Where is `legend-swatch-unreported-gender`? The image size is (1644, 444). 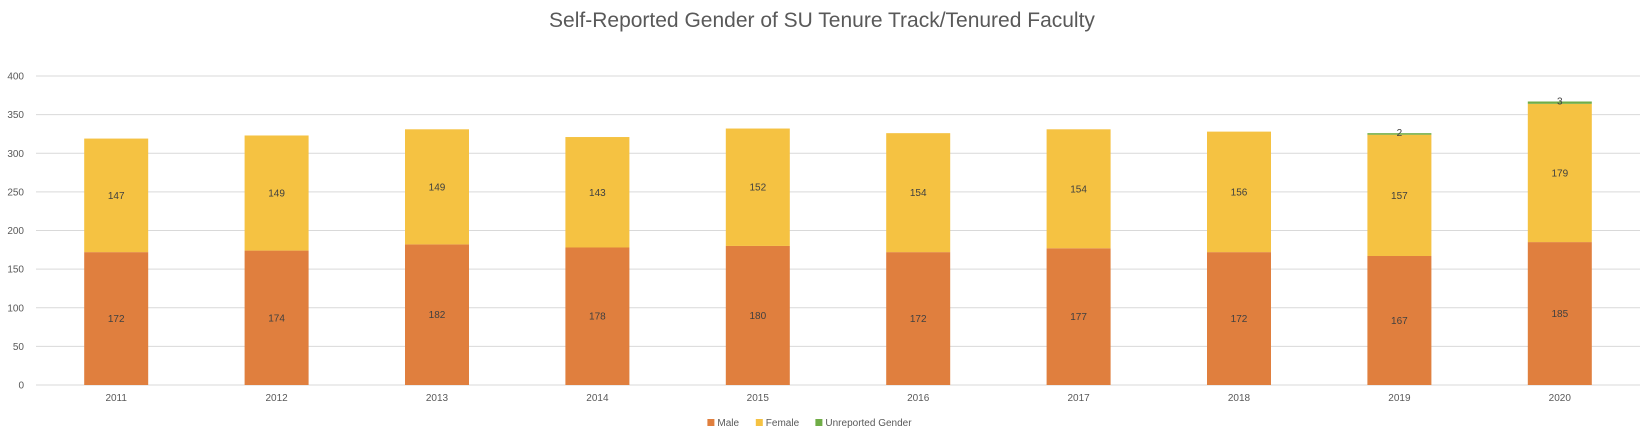
legend-swatch-unreported-gender is located at coordinates (819, 422).